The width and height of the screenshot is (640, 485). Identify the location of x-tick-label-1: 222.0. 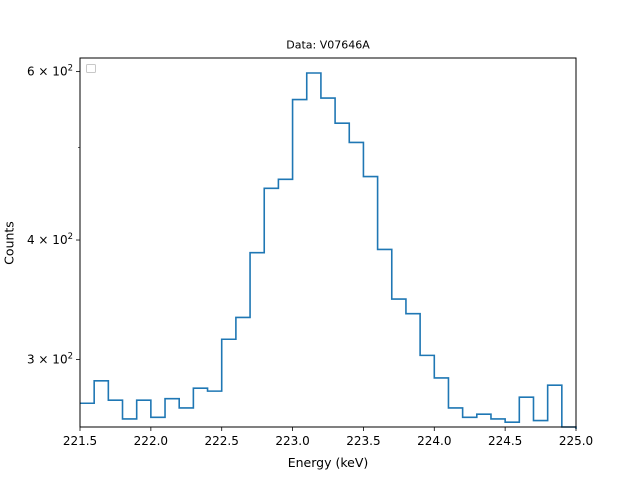
(151, 441).